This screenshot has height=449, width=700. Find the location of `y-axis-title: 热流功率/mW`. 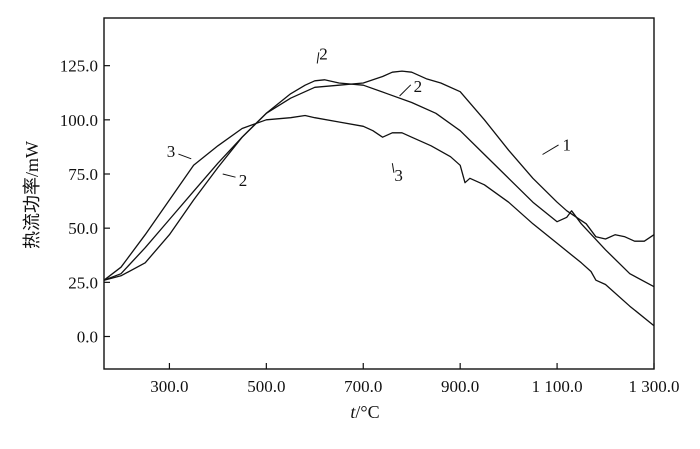

y-axis-title: 热流功率/mW is located at coordinates (32, 195).